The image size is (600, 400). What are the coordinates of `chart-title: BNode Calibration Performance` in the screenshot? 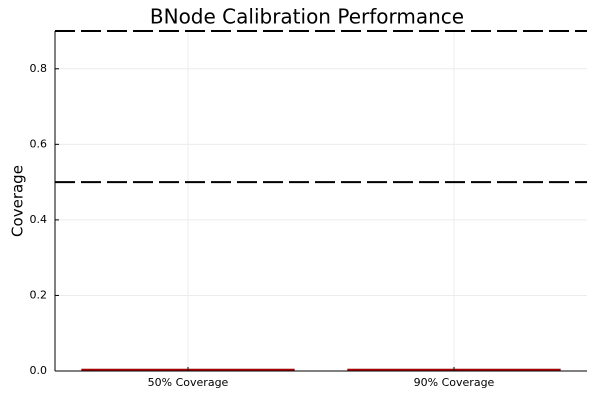 It's located at (307, 17).